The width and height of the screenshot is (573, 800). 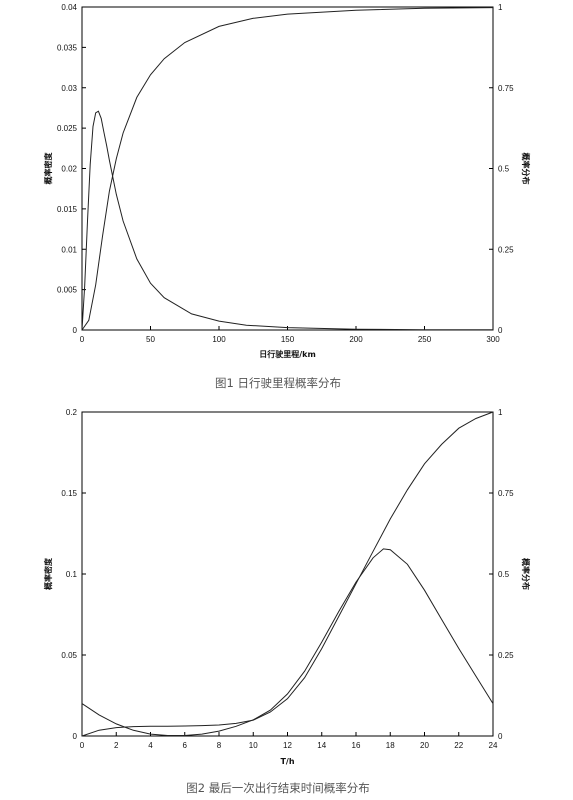 I want to click on x-tick-label: 22, so click(x=458, y=745).